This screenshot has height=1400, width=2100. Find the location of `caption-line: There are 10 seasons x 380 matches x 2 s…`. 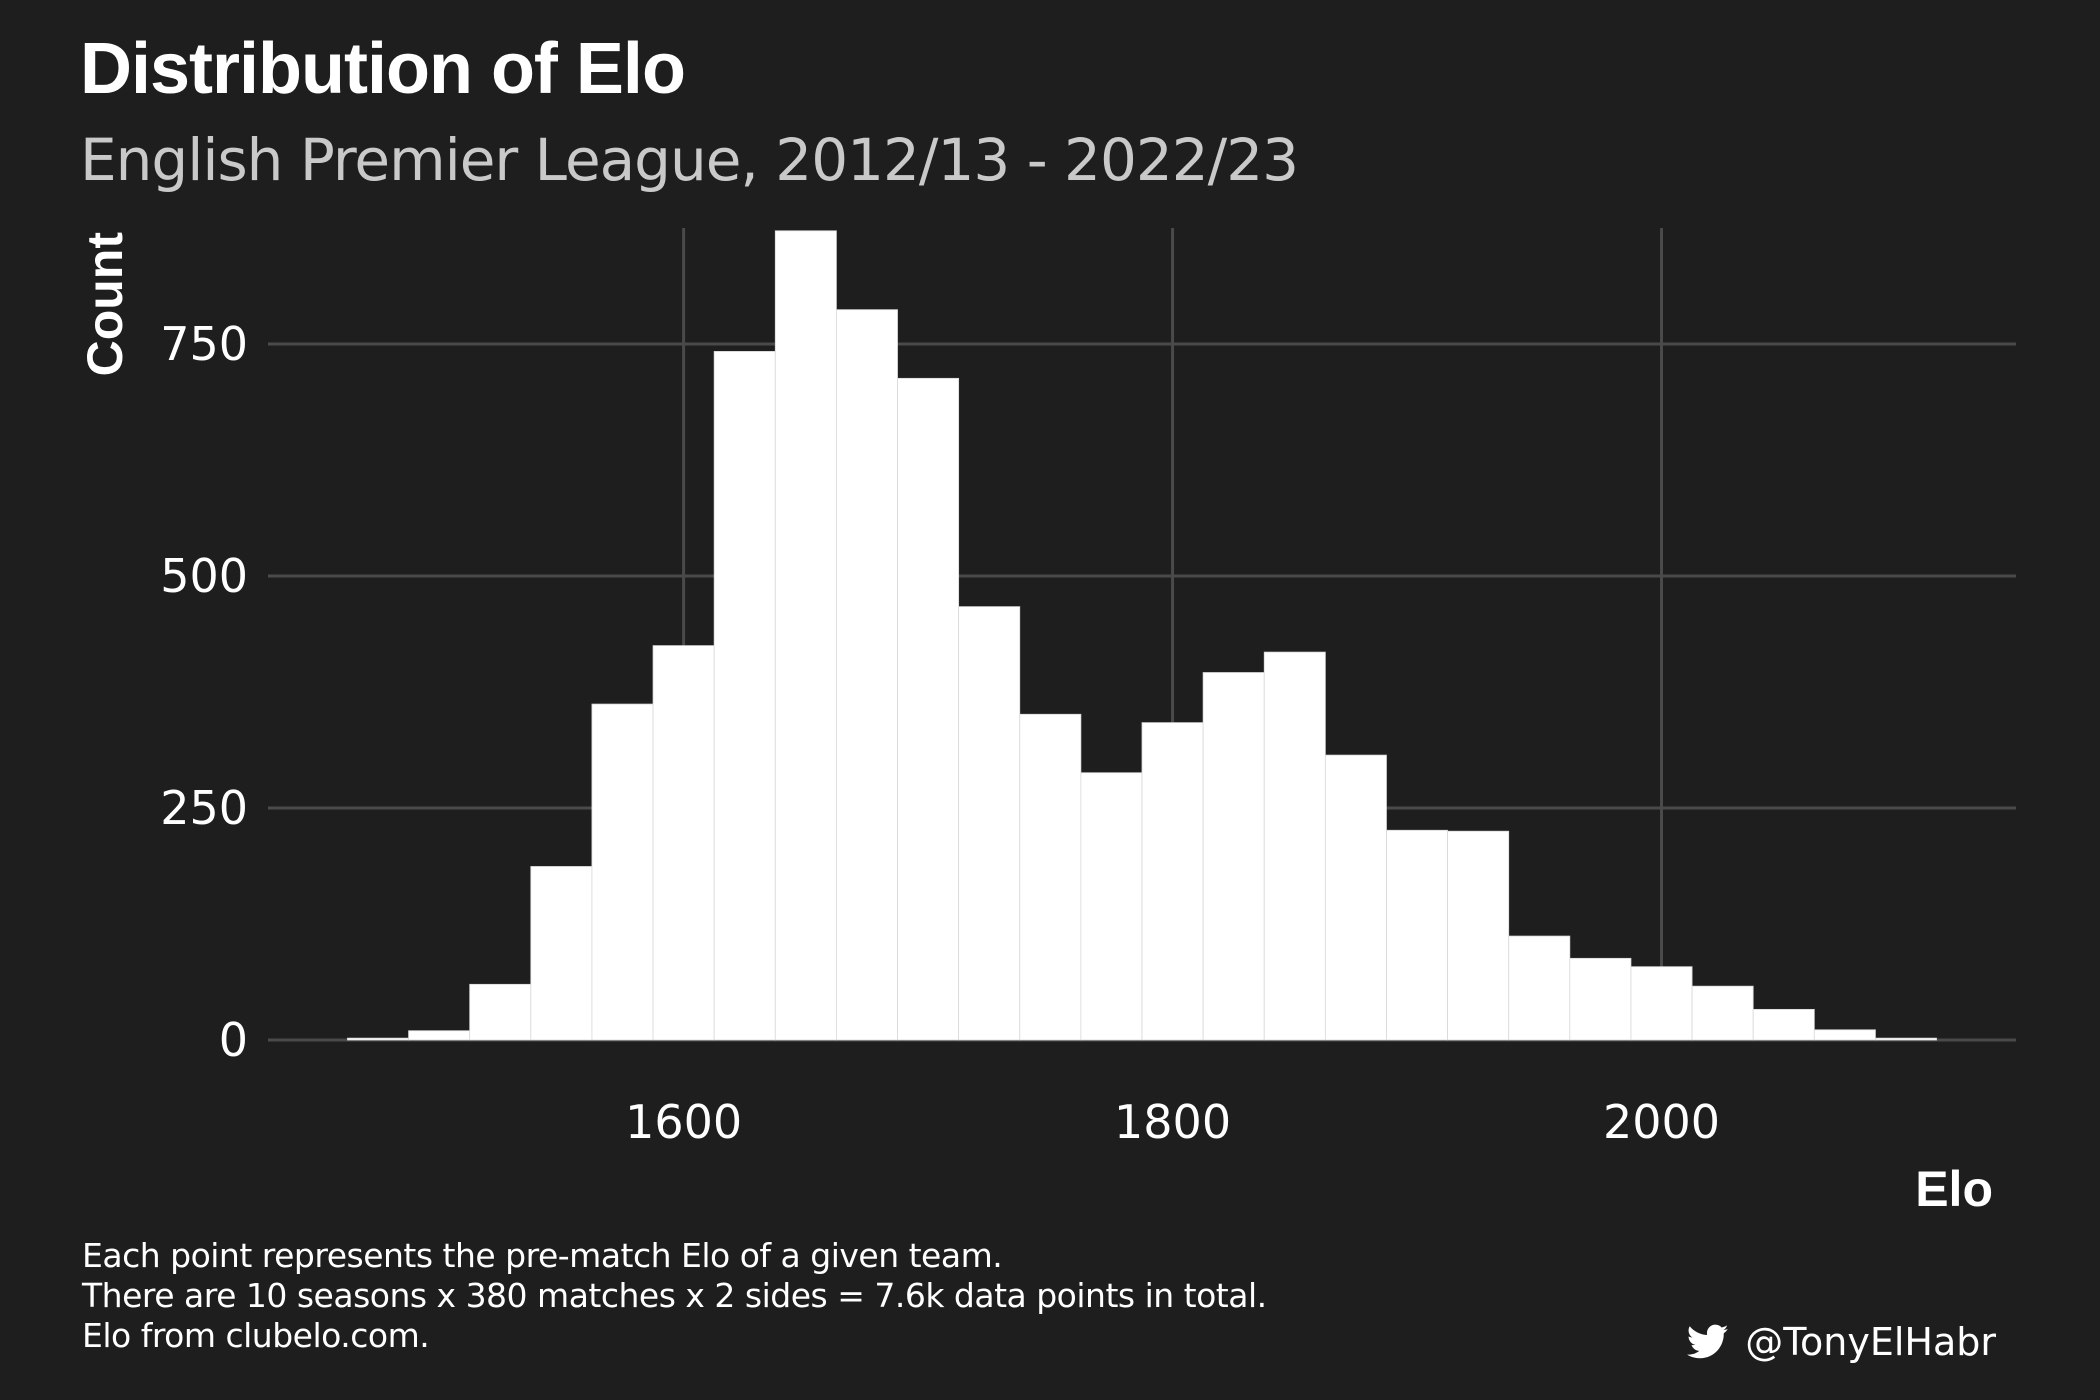

caption-line: There are 10 seasons x 380 matches x 2 s… is located at coordinates (674, 1295).